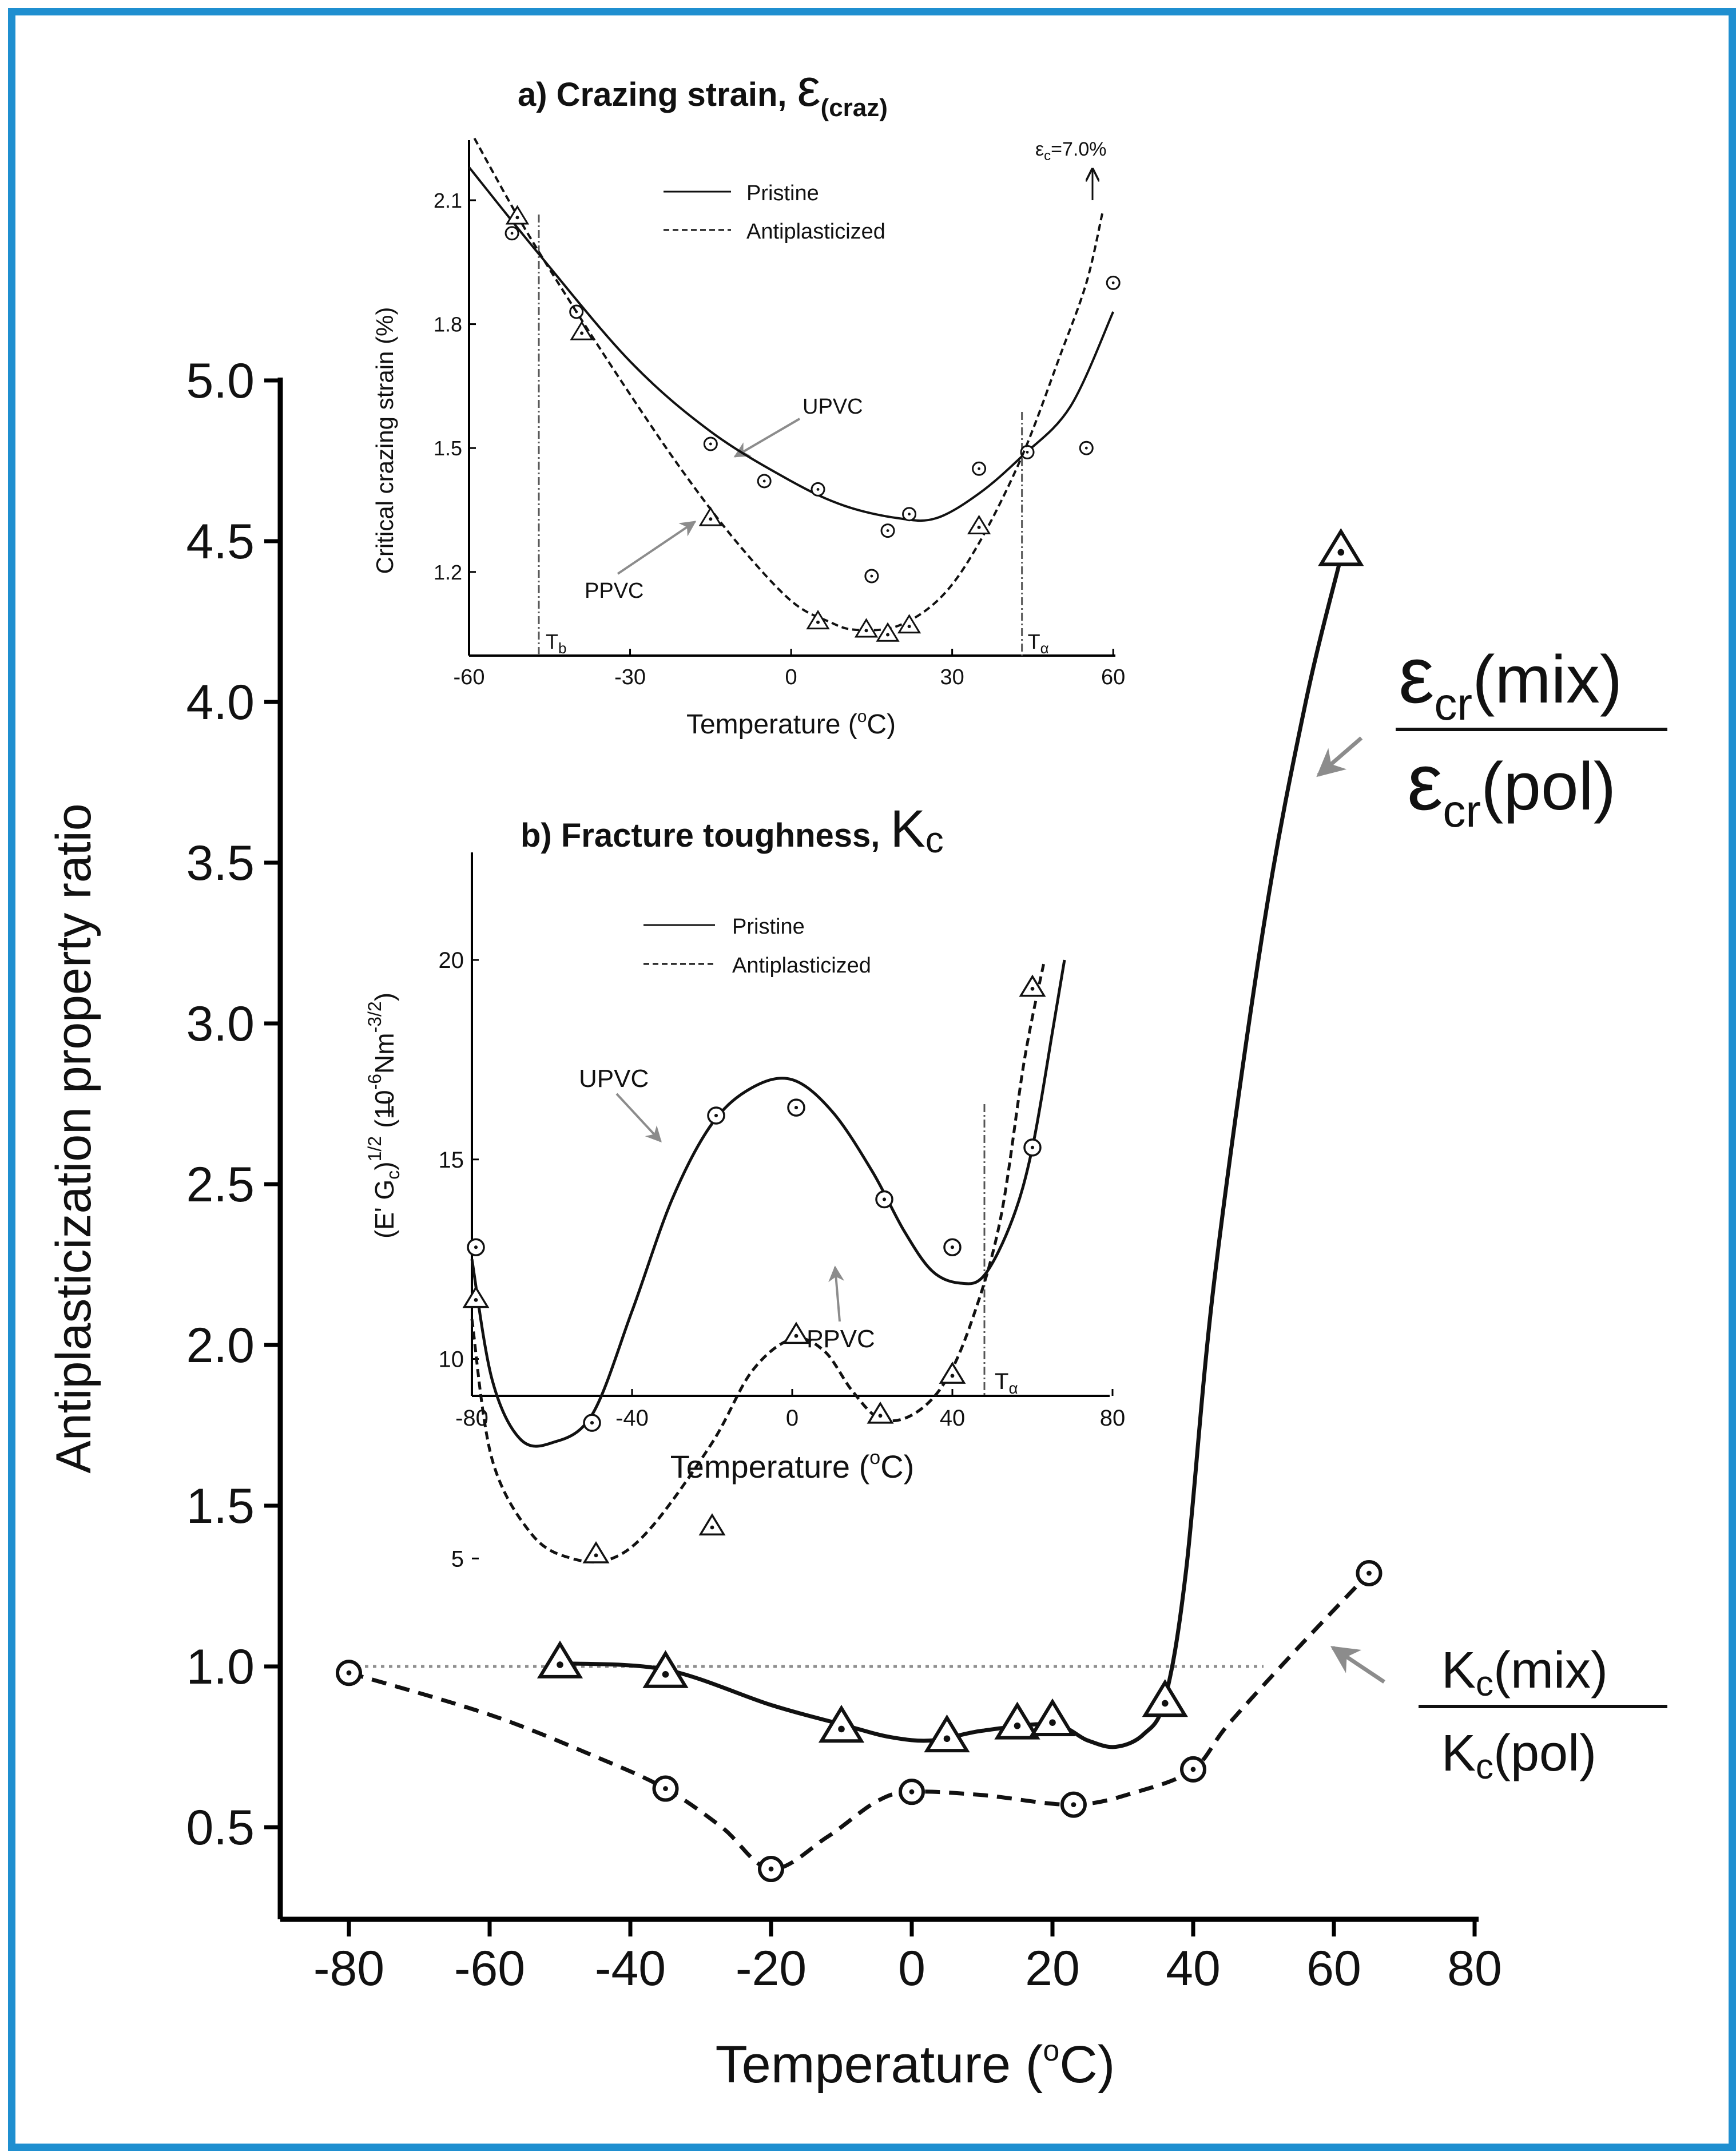 This screenshot has width=1736, height=2151. Describe the element at coordinates (1510, 679) in the screenshot. I see `svg-text: εcr(mix)` at that location.